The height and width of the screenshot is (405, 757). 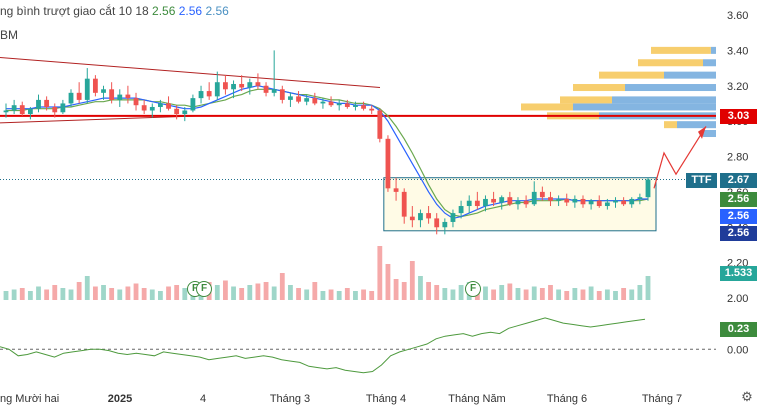 What do you see at coordinates (737, 299) in the screenshot?
I see `y-tick-label: 2.00` at bounding box center [737, 299].